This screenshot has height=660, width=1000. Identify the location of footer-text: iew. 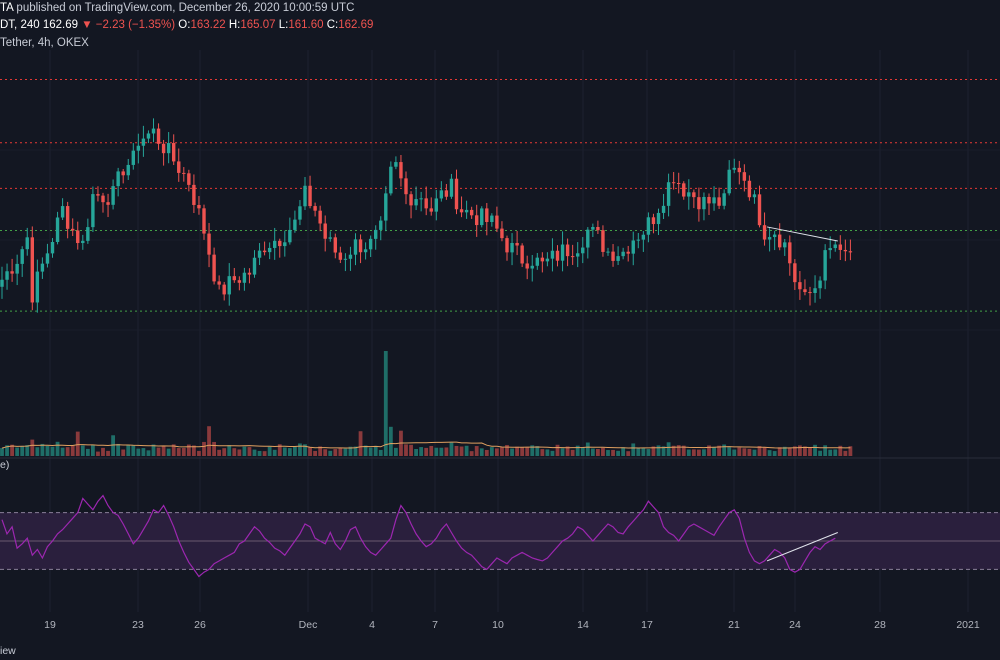
(8, 651).